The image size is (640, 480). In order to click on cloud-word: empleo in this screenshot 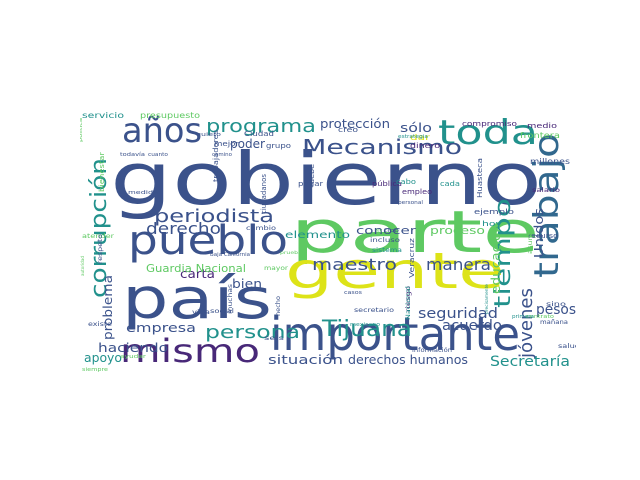, I will do `click(417, 192)`.